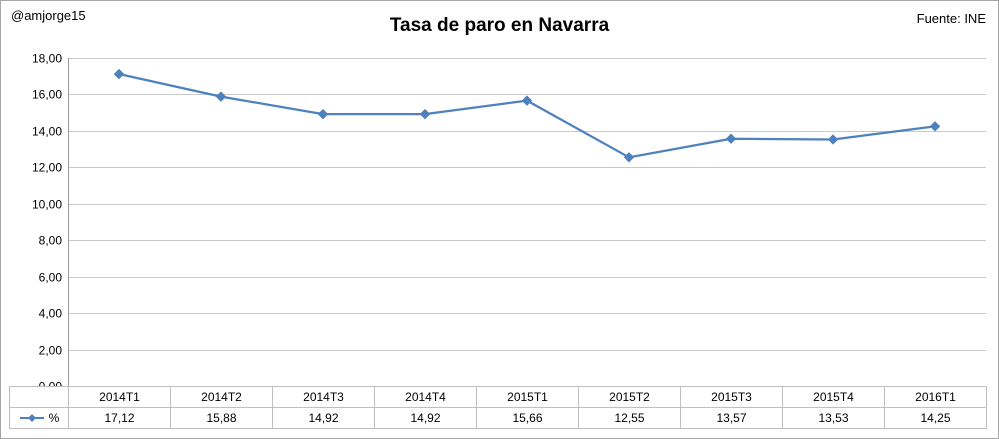 Image resolution: width=999 pixels, height=439 pixels. What do you see at coordinates (47, 95) in the screenshot?
I see `y-tick-label: 16,00` at bounding box center [47, 95].